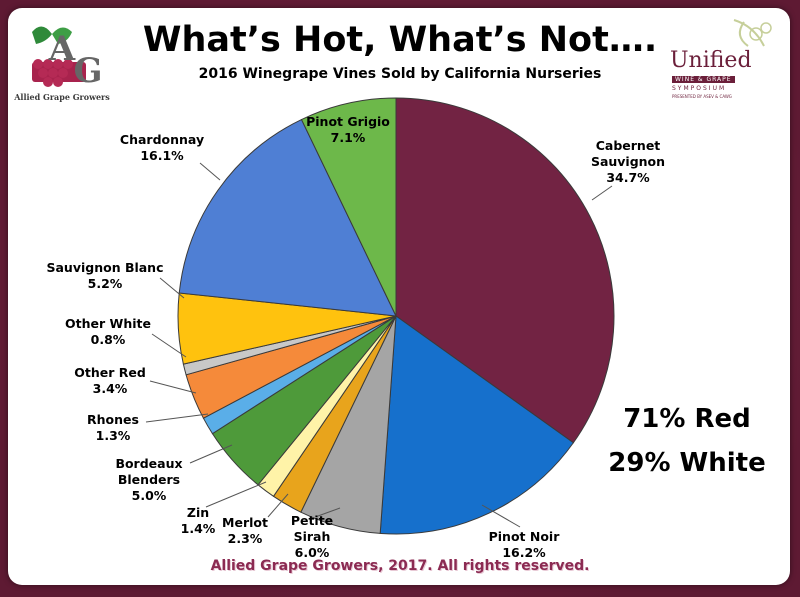  What do you see at coordinates (173, 387) in the screenshot?
I see `leader-line-other-red` at bounding box center [173, 387].